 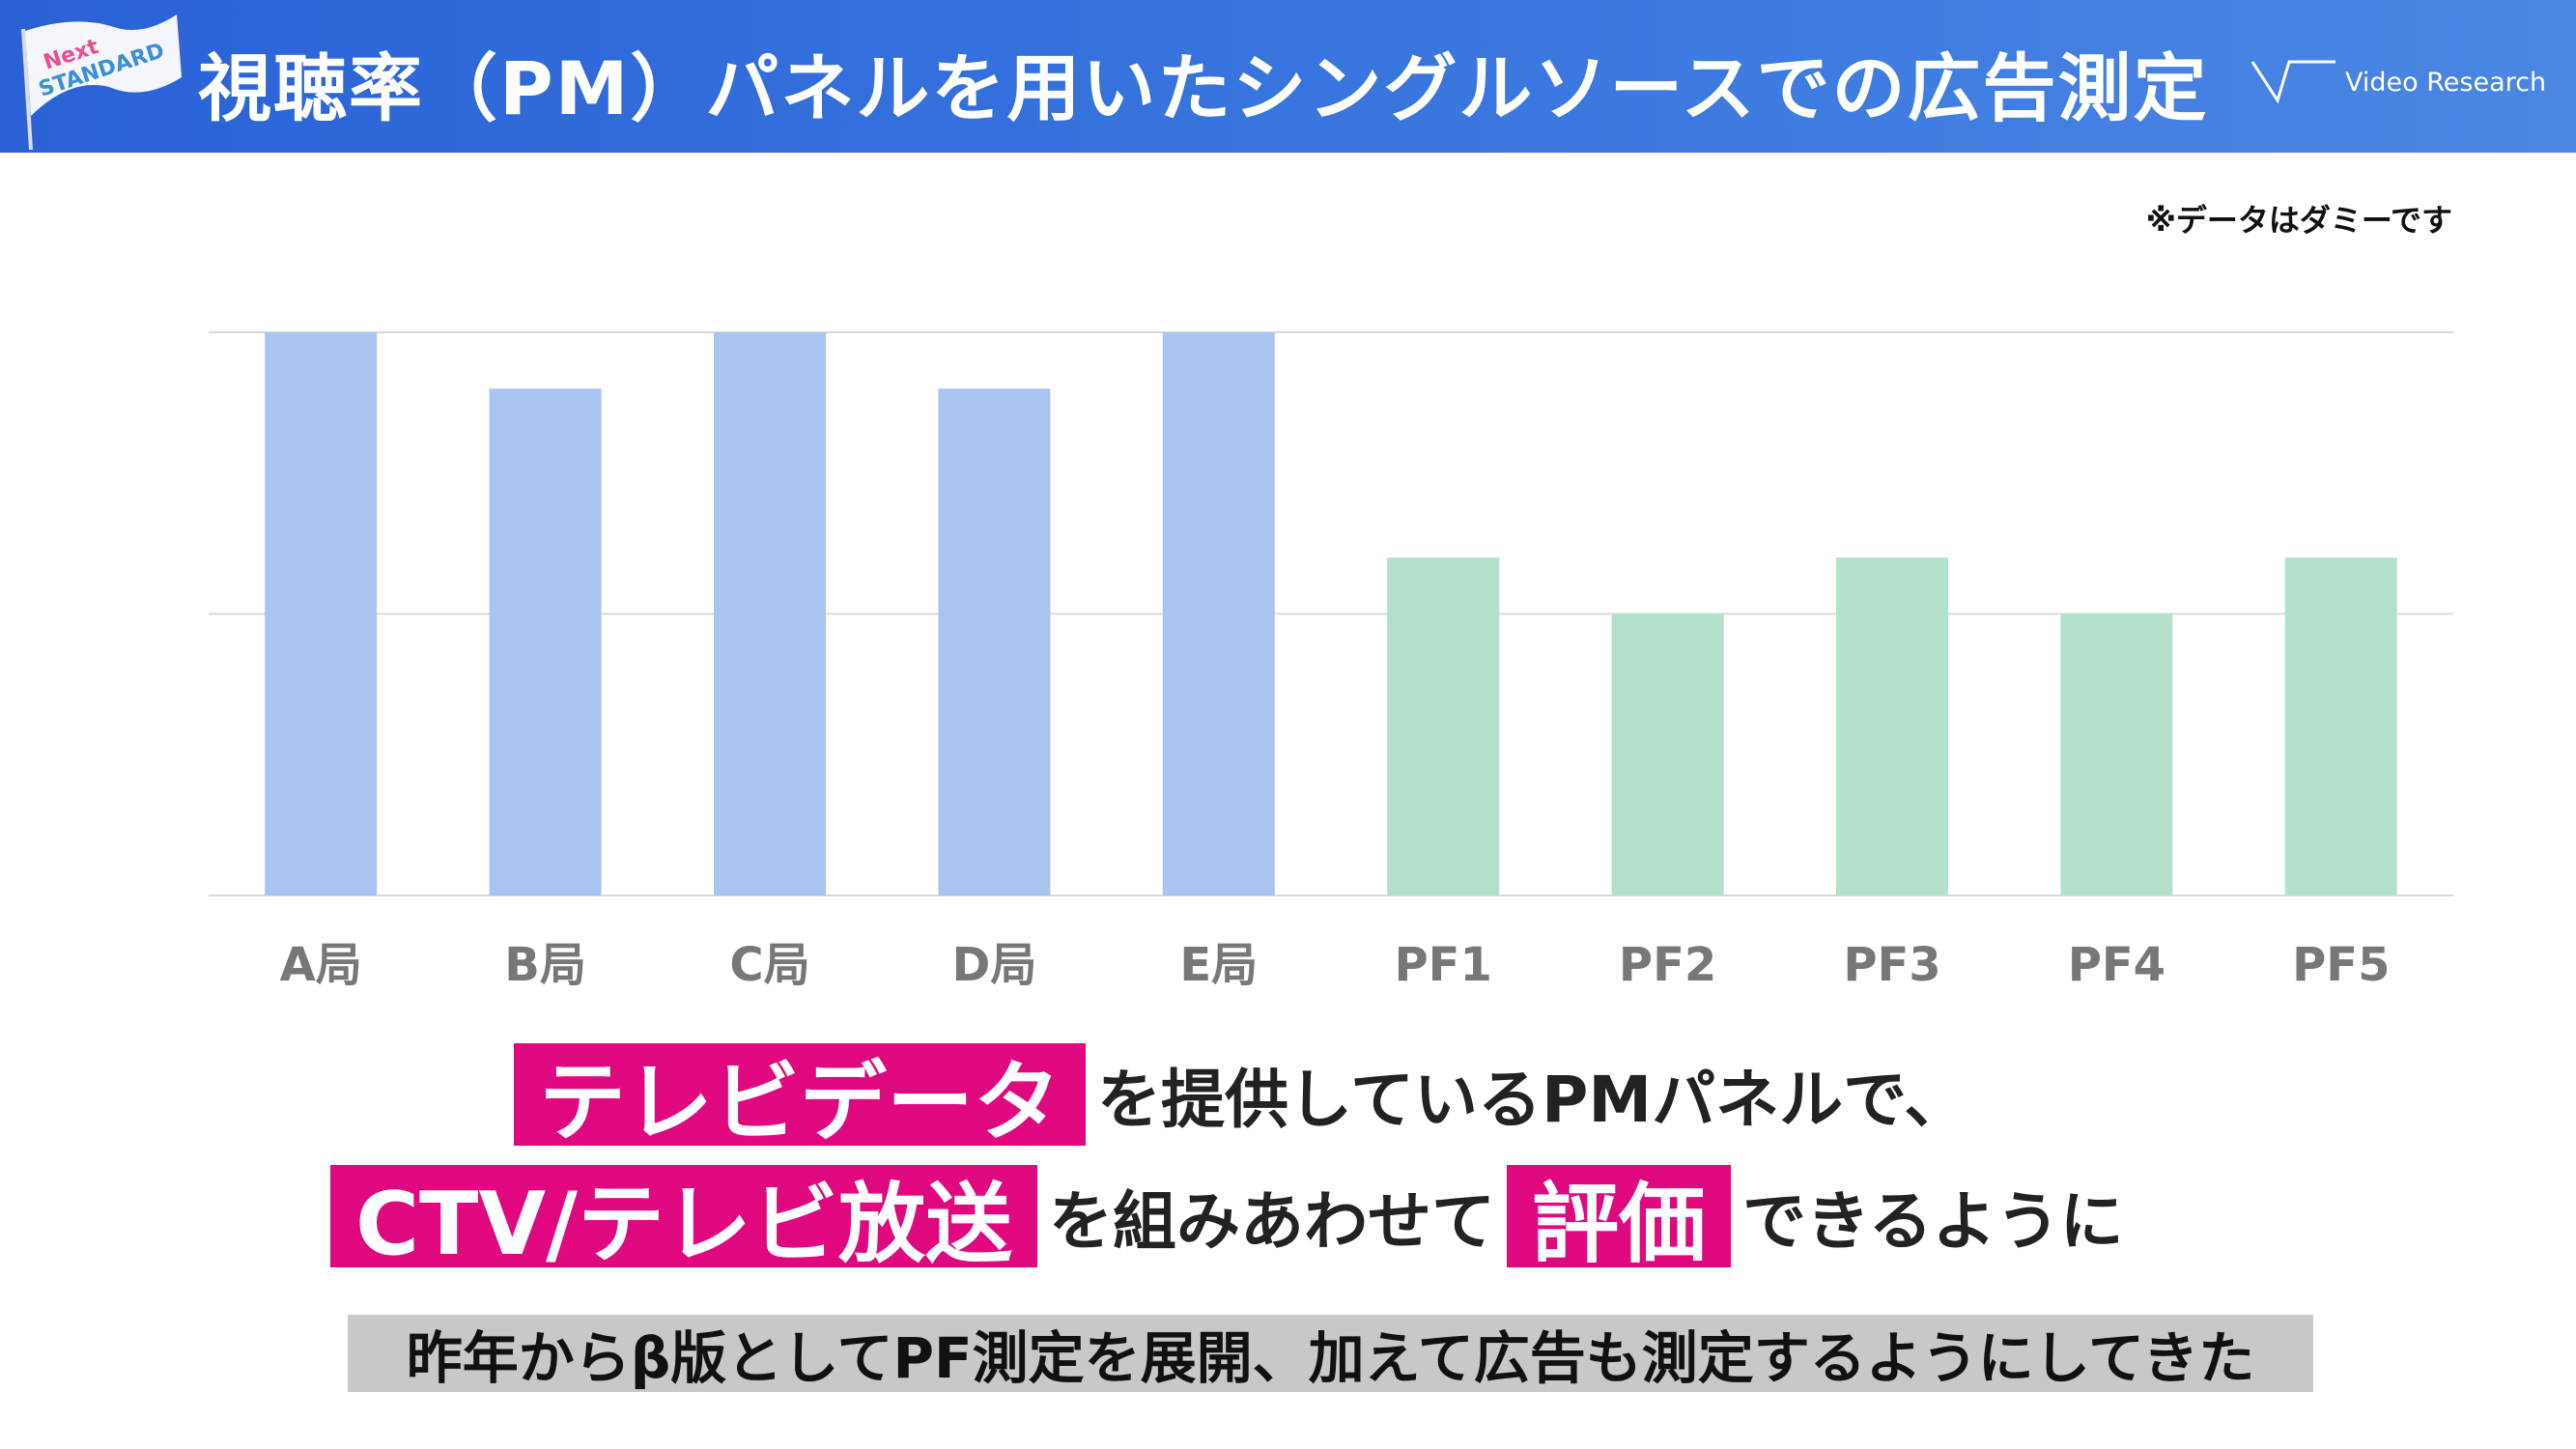 I want to click on bar-A局, so click(x=321, y=613).